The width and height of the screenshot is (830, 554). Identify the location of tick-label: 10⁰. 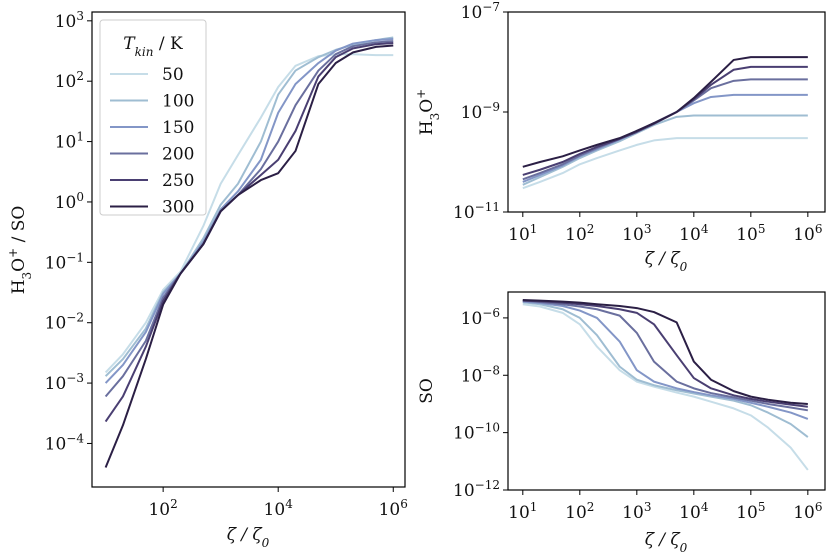
(69, 201).